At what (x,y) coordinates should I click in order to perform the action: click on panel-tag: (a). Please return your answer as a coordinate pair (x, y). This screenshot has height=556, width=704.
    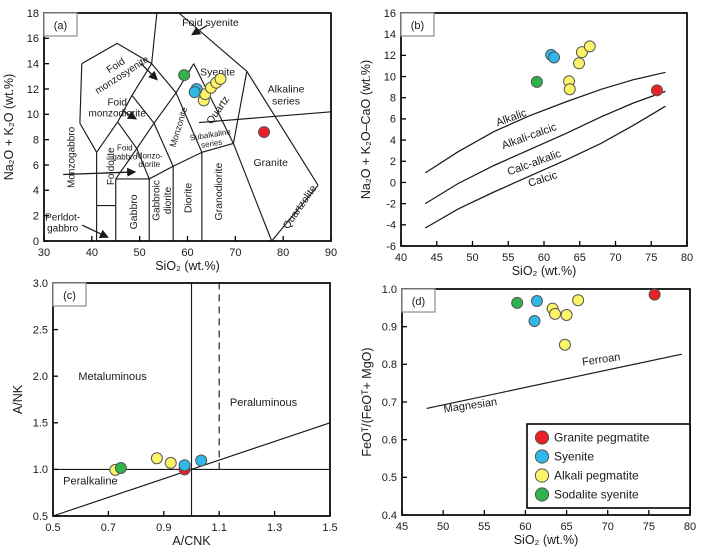
    Looking at the image, I should click on (60, 26).